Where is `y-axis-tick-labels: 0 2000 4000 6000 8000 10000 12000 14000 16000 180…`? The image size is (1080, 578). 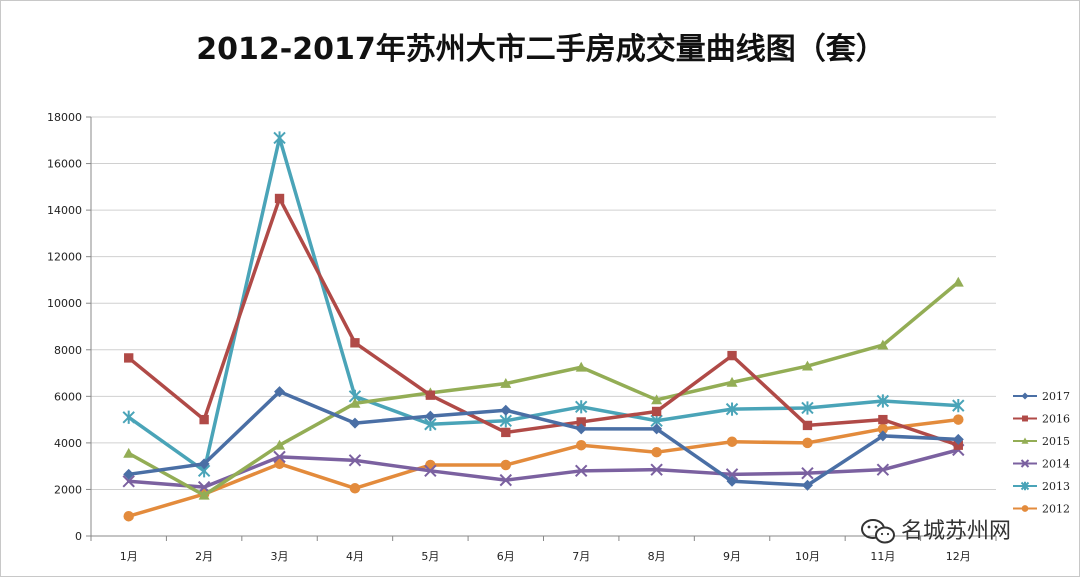 y-axis-tick-labels: 0 2000 4000 6000 8000 10000 12000 14000 16000 180… is located at coordinates (64, 327).